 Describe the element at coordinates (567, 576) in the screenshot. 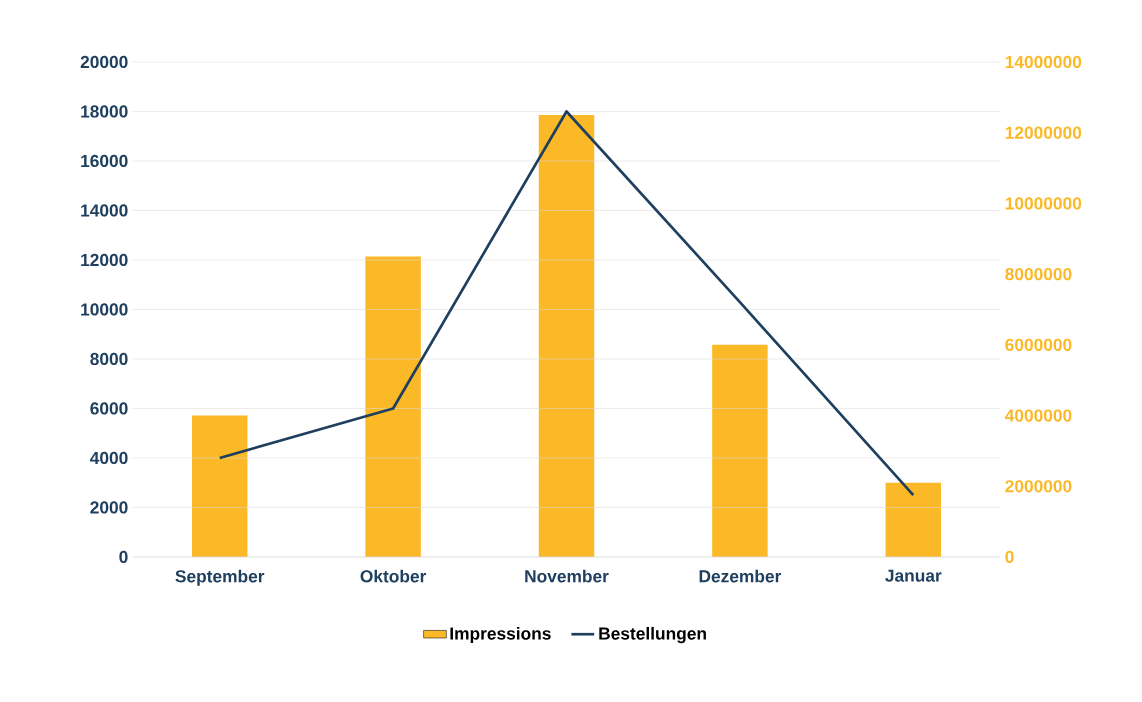

I see `x-tick-label: November` at that location.